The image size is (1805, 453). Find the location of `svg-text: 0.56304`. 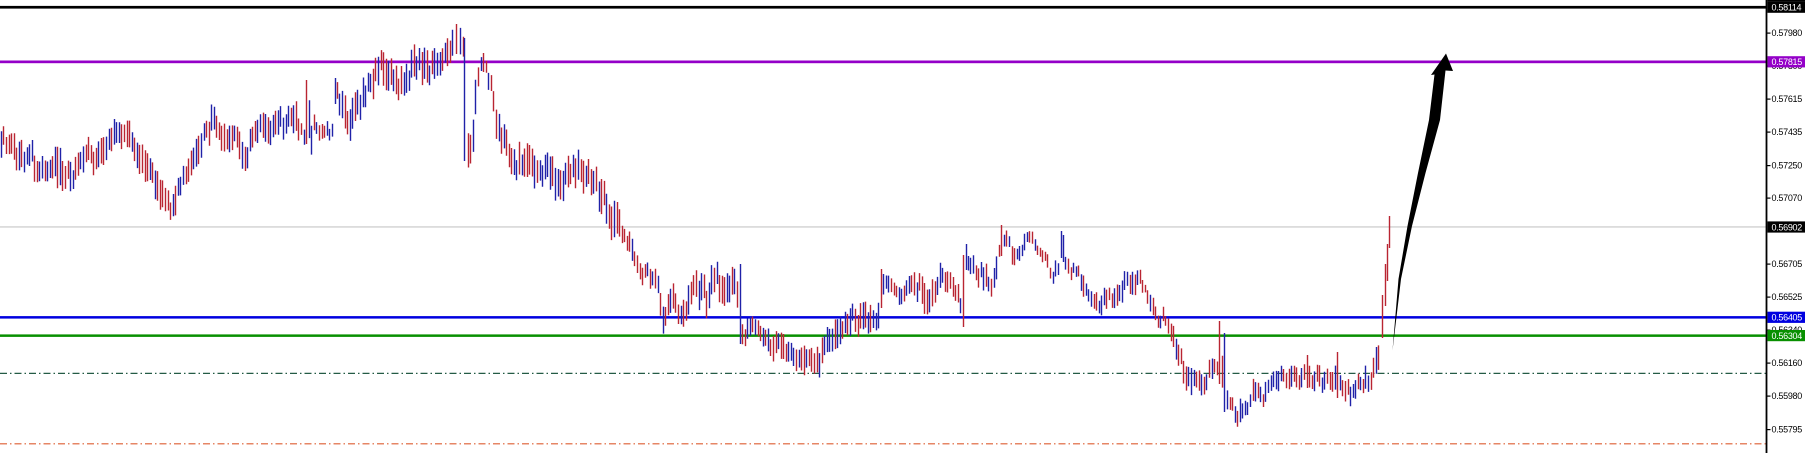

svg-text: 0.56304 is located at coordinates (1787, 336).